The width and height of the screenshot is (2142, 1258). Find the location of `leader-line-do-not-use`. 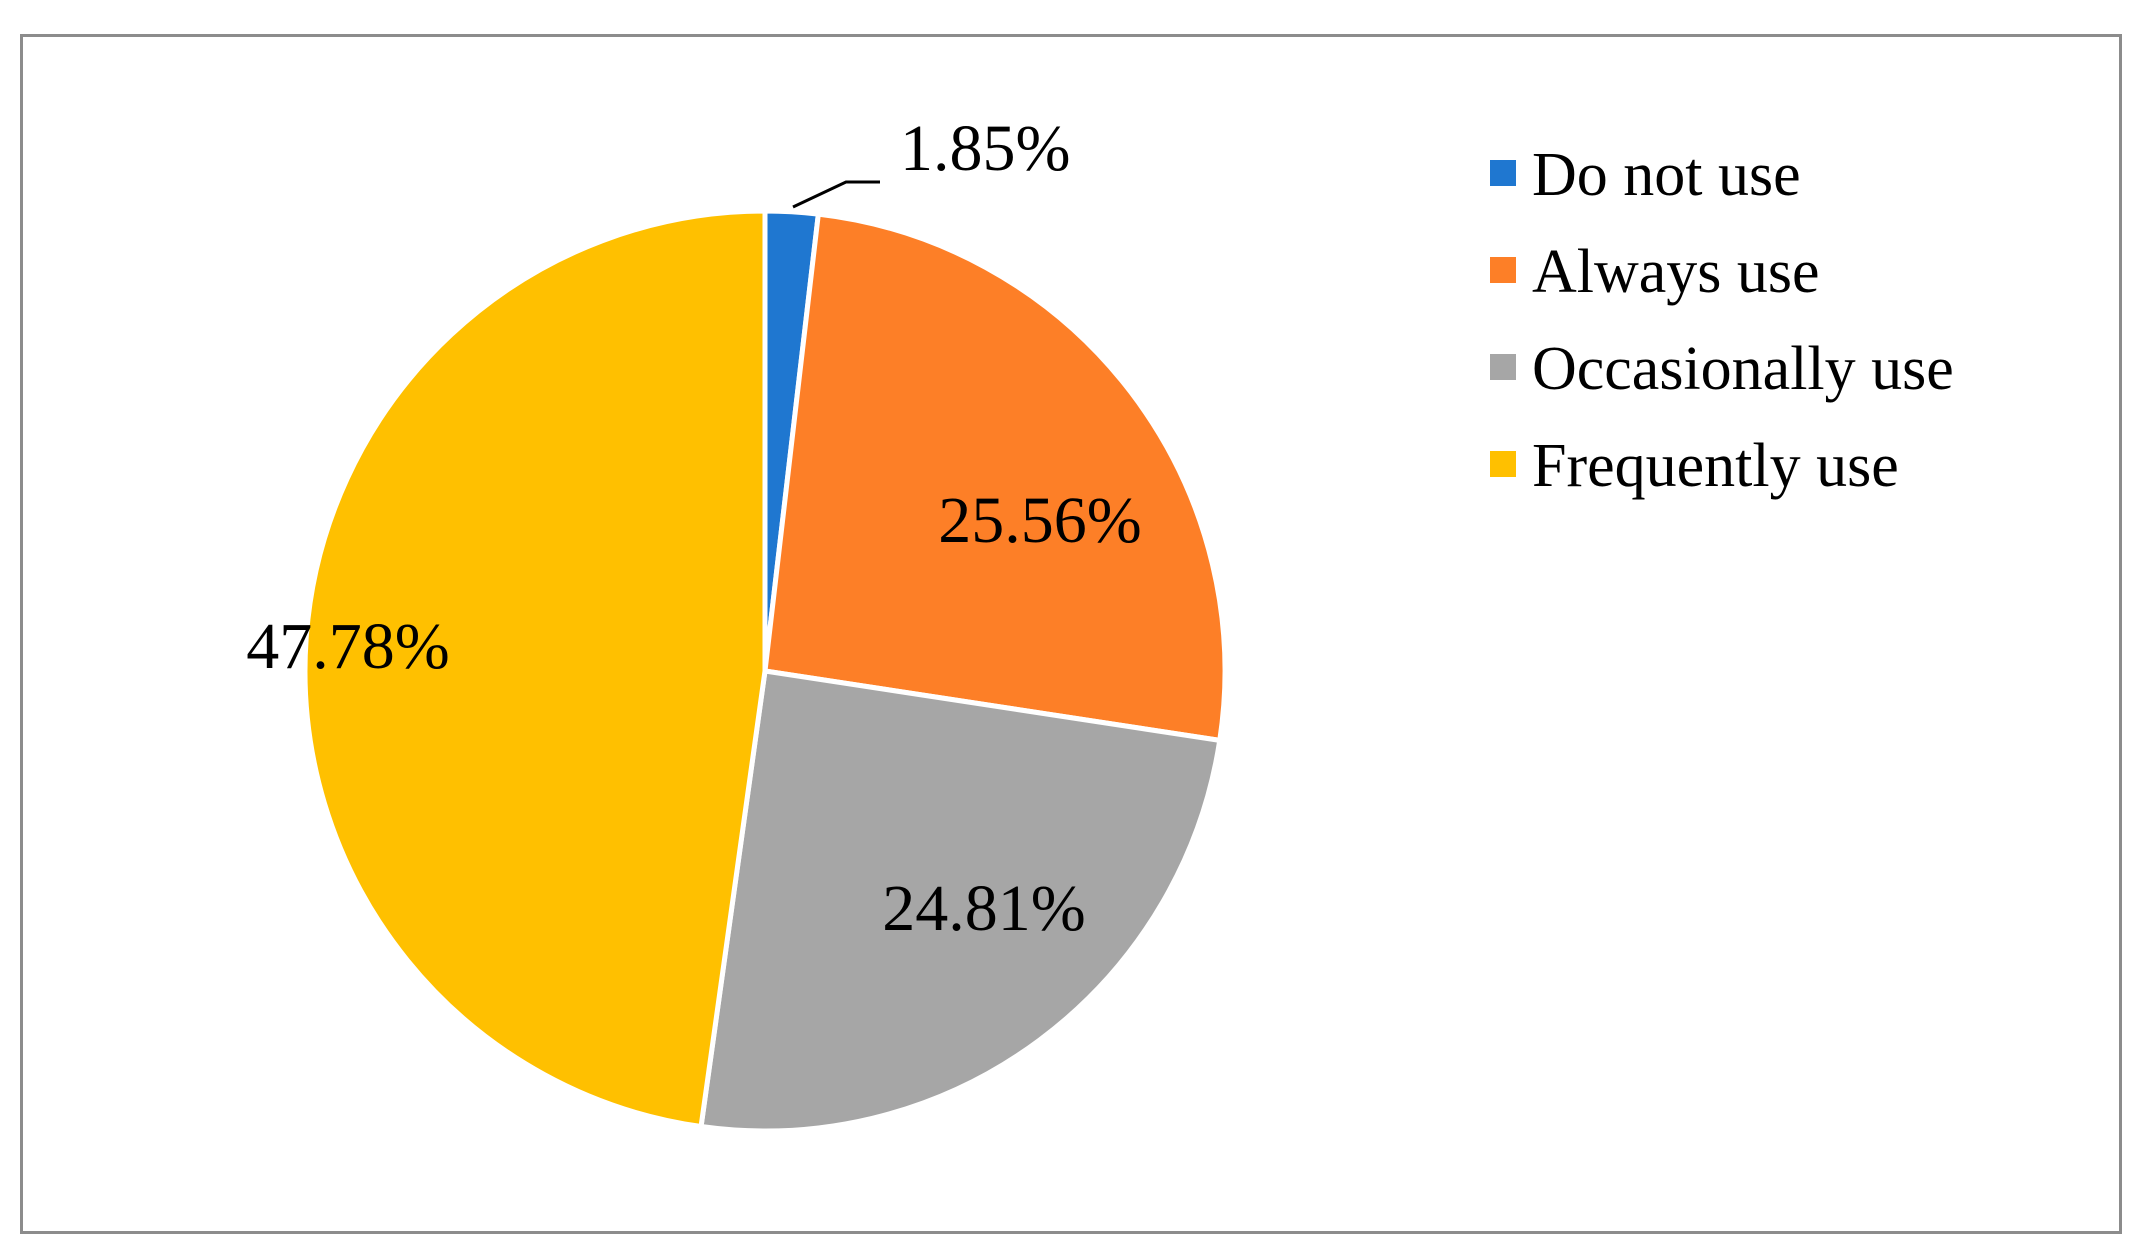

leader-line-do-not-use is located at coordinates (836, 194).